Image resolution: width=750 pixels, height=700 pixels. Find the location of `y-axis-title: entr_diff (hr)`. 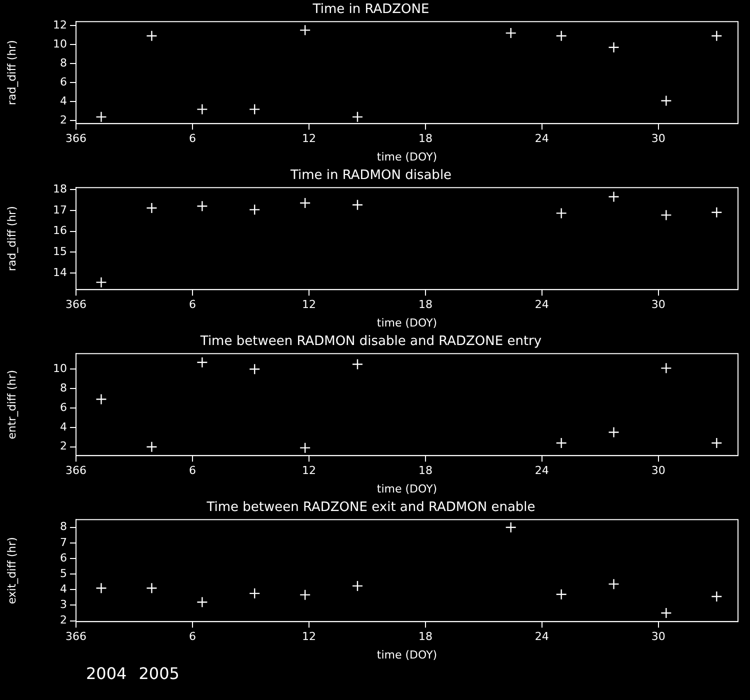

y-axis-title: entr_diff (hr) is located at coordinates (11, 405).